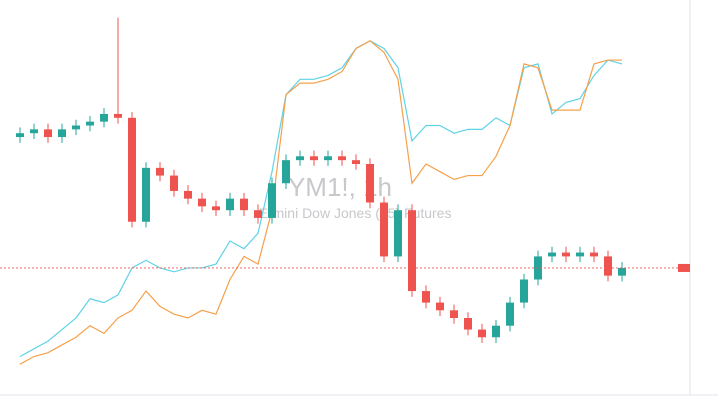 The width and height of the screenshot is (718, 406). I want to click on watermark-description: E-mini Dow Jones ($5) Futures, so click(355, 213).